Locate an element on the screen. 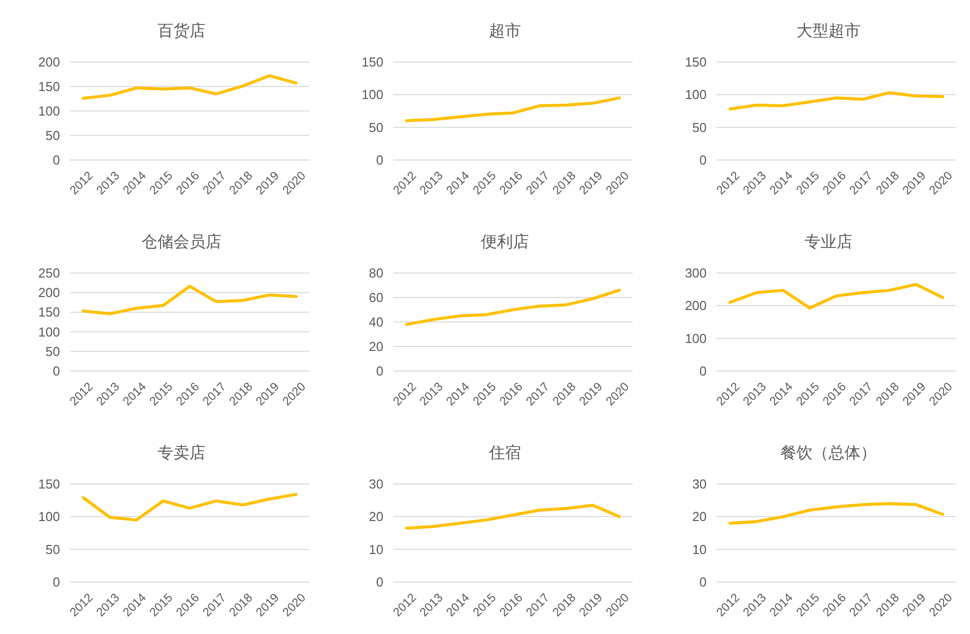  chart-title: 便利店 is located at coordinates (505, 242).